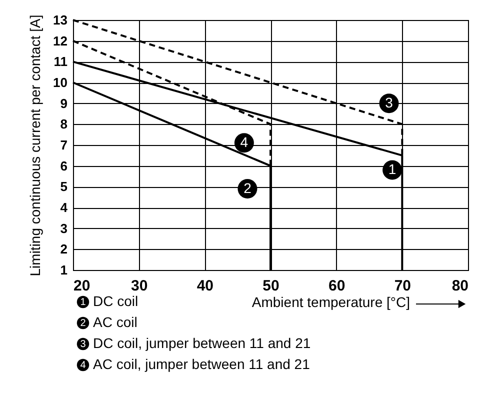 This screenshot has width=500, height=393. Describe the element at coordinates (64, 124) in the screenshot. I see `y-tick-label: 8` at that location.